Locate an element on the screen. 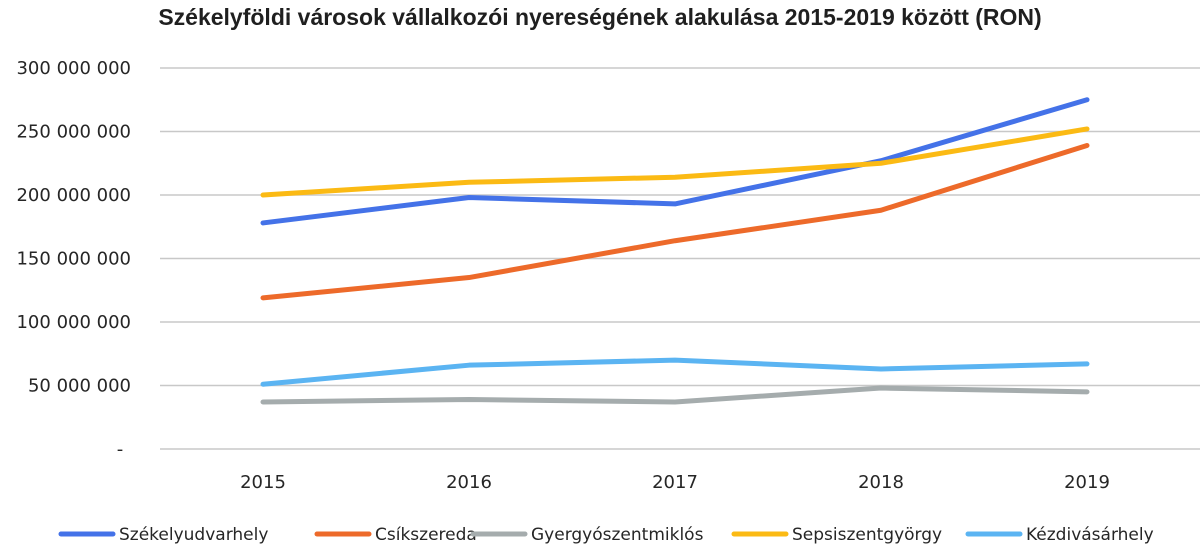 This screenshot has width=1200, height=549. legend-label: Sepsiszentgyörgy is located at coordinates (867, 535).